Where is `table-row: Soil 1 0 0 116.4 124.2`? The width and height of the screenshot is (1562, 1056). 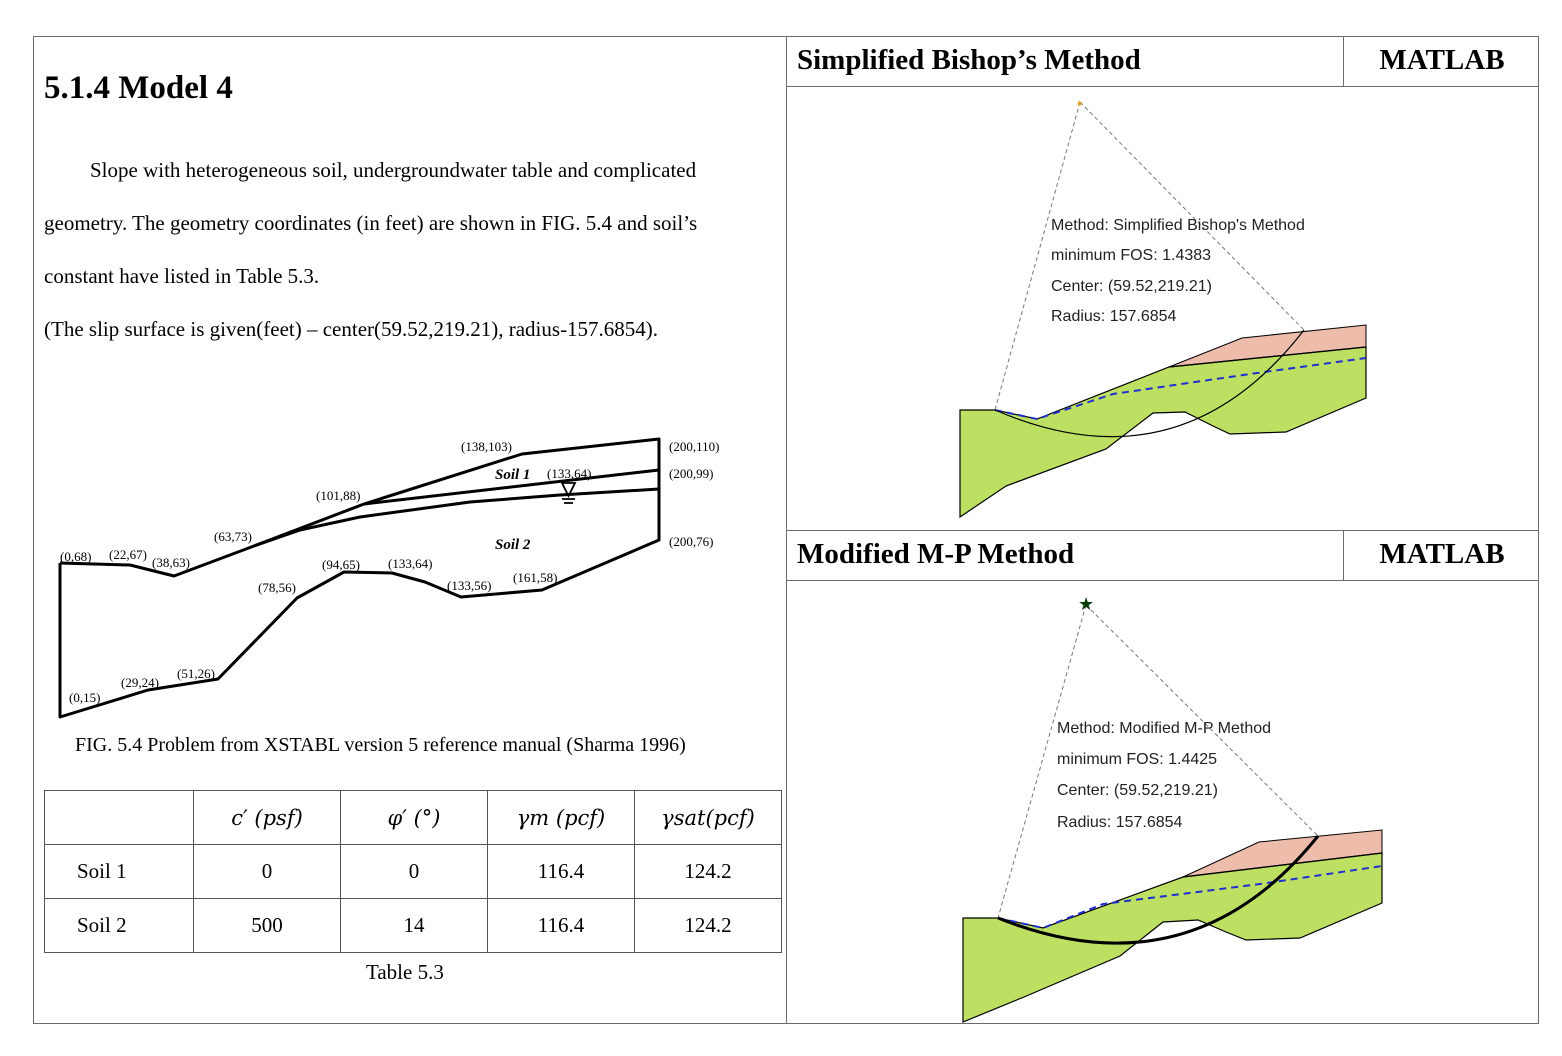
table-row: Soil 1 0 0 116.4 124.2 is located at coordinates (413, 871).